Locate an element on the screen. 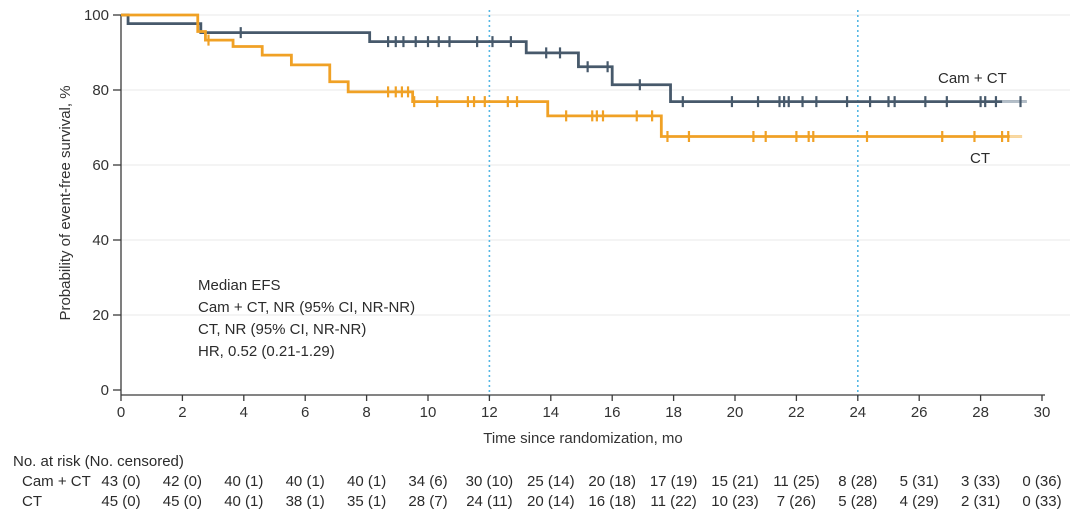 This screenshot has height=519, width=1080. risk-value: 2 (31) is located at coordinates (980, 501).